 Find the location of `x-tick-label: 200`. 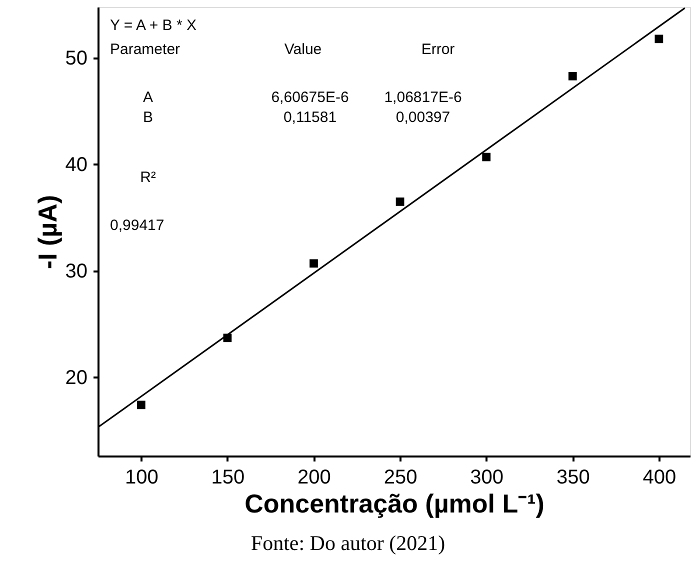

x-tick-label: 200 is located at coordinates (314, 477).